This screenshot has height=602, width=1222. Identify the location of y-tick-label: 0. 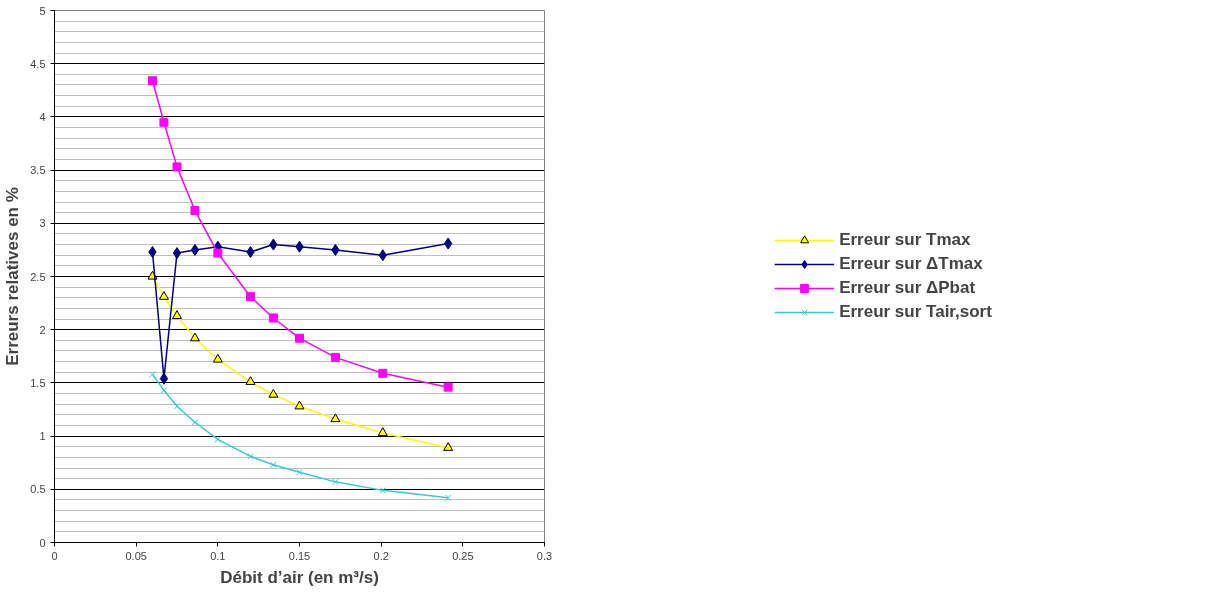
(42, 542).